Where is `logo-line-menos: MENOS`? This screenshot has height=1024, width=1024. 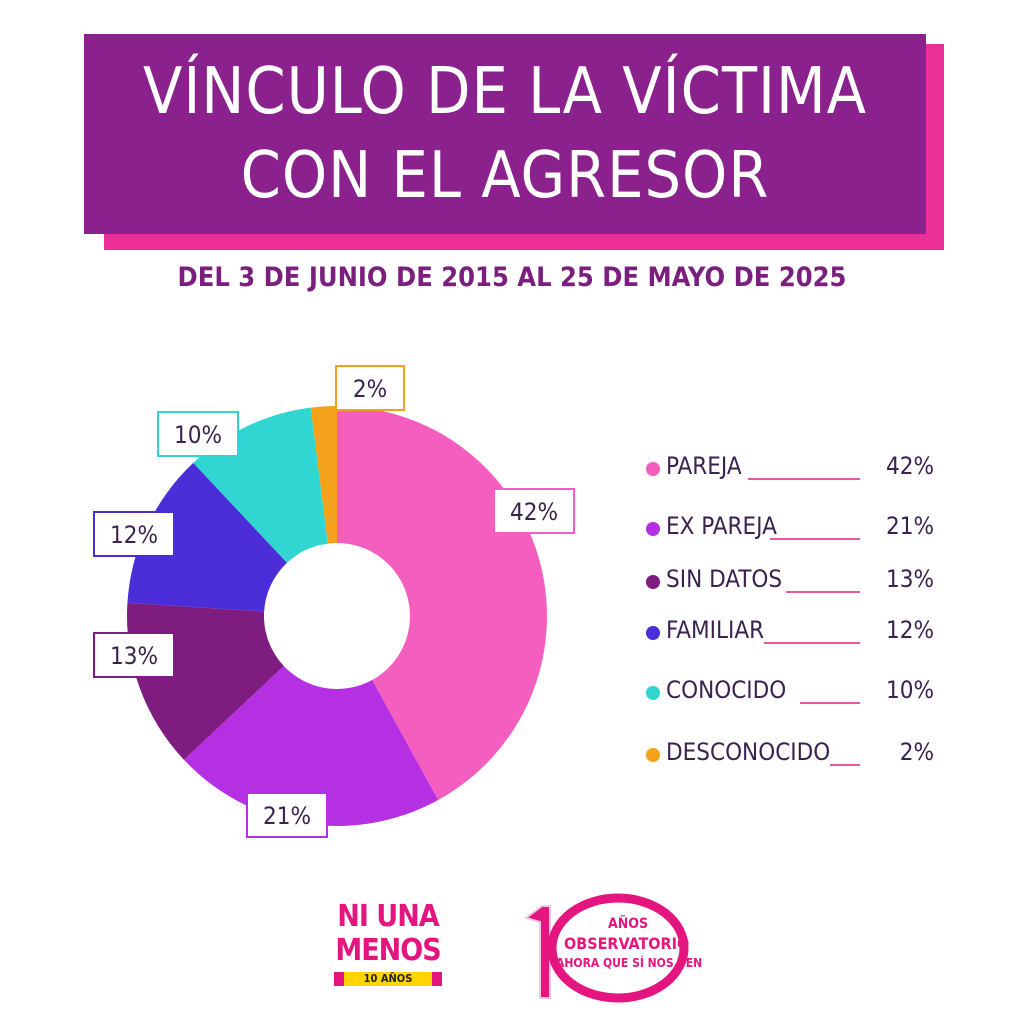
logo-line-menos: MENOS is located at coordinates (388, 950).